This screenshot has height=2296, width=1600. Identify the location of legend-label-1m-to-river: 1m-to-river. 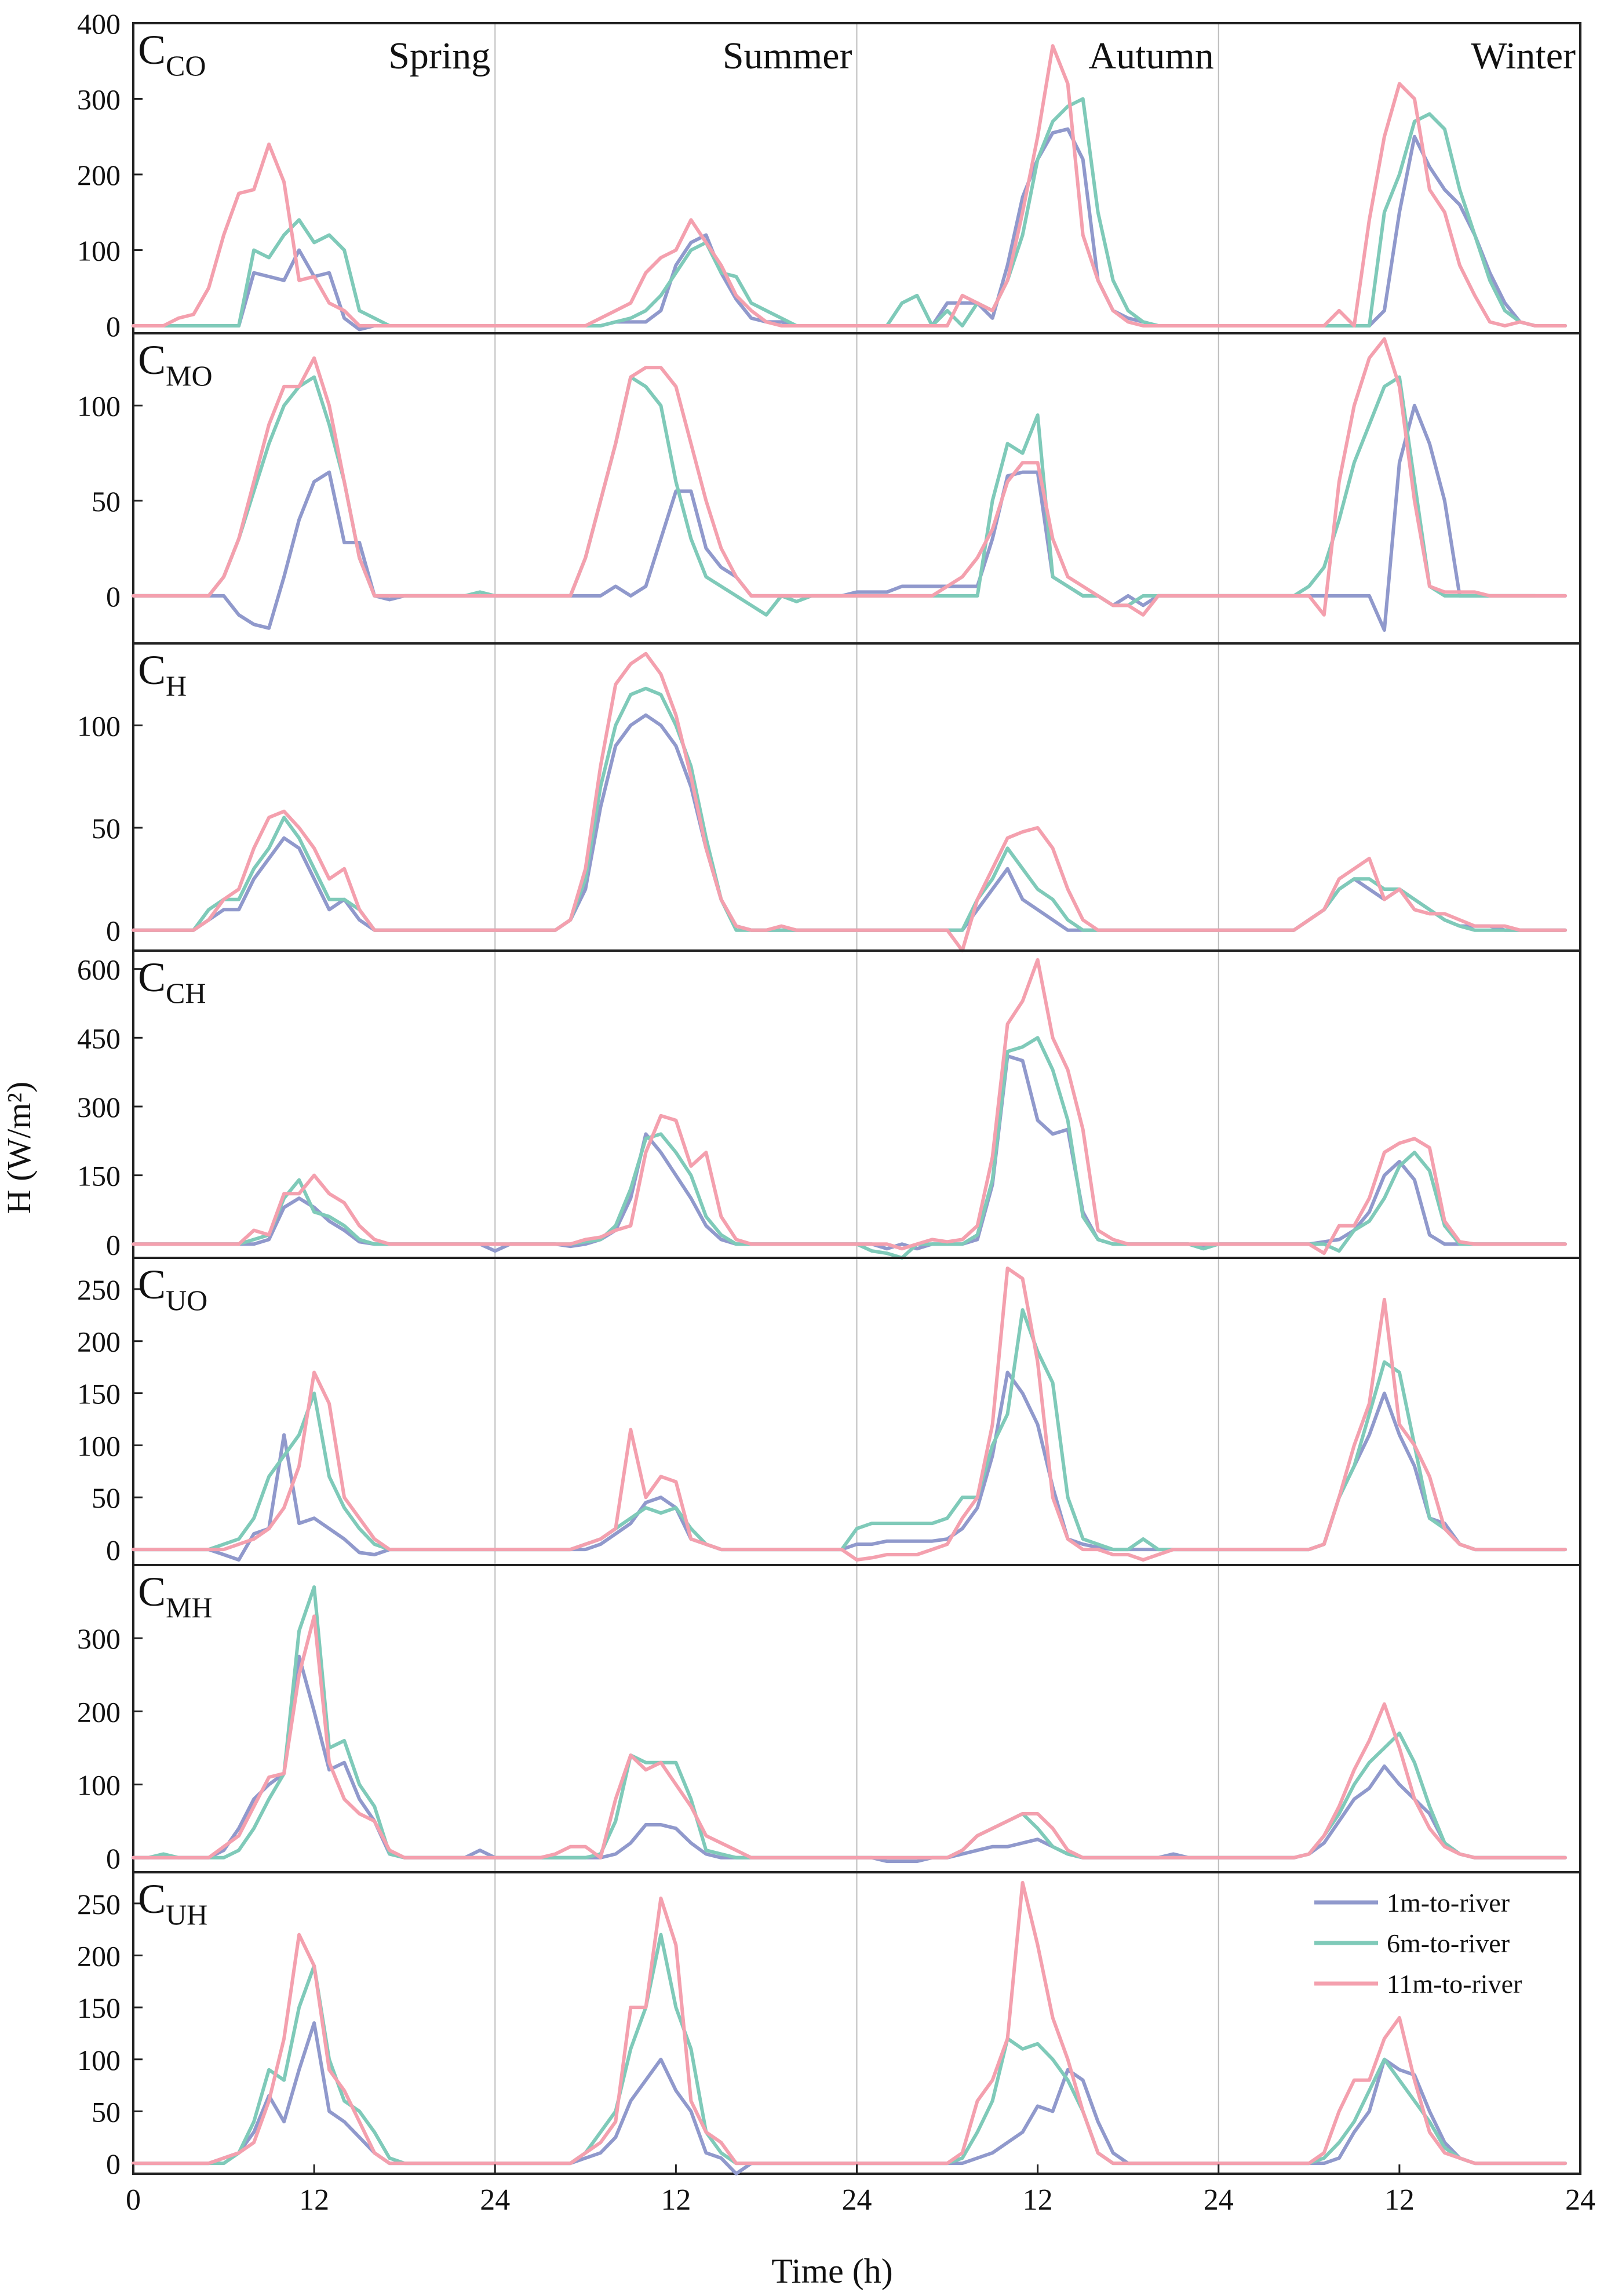
(1448, 1902).